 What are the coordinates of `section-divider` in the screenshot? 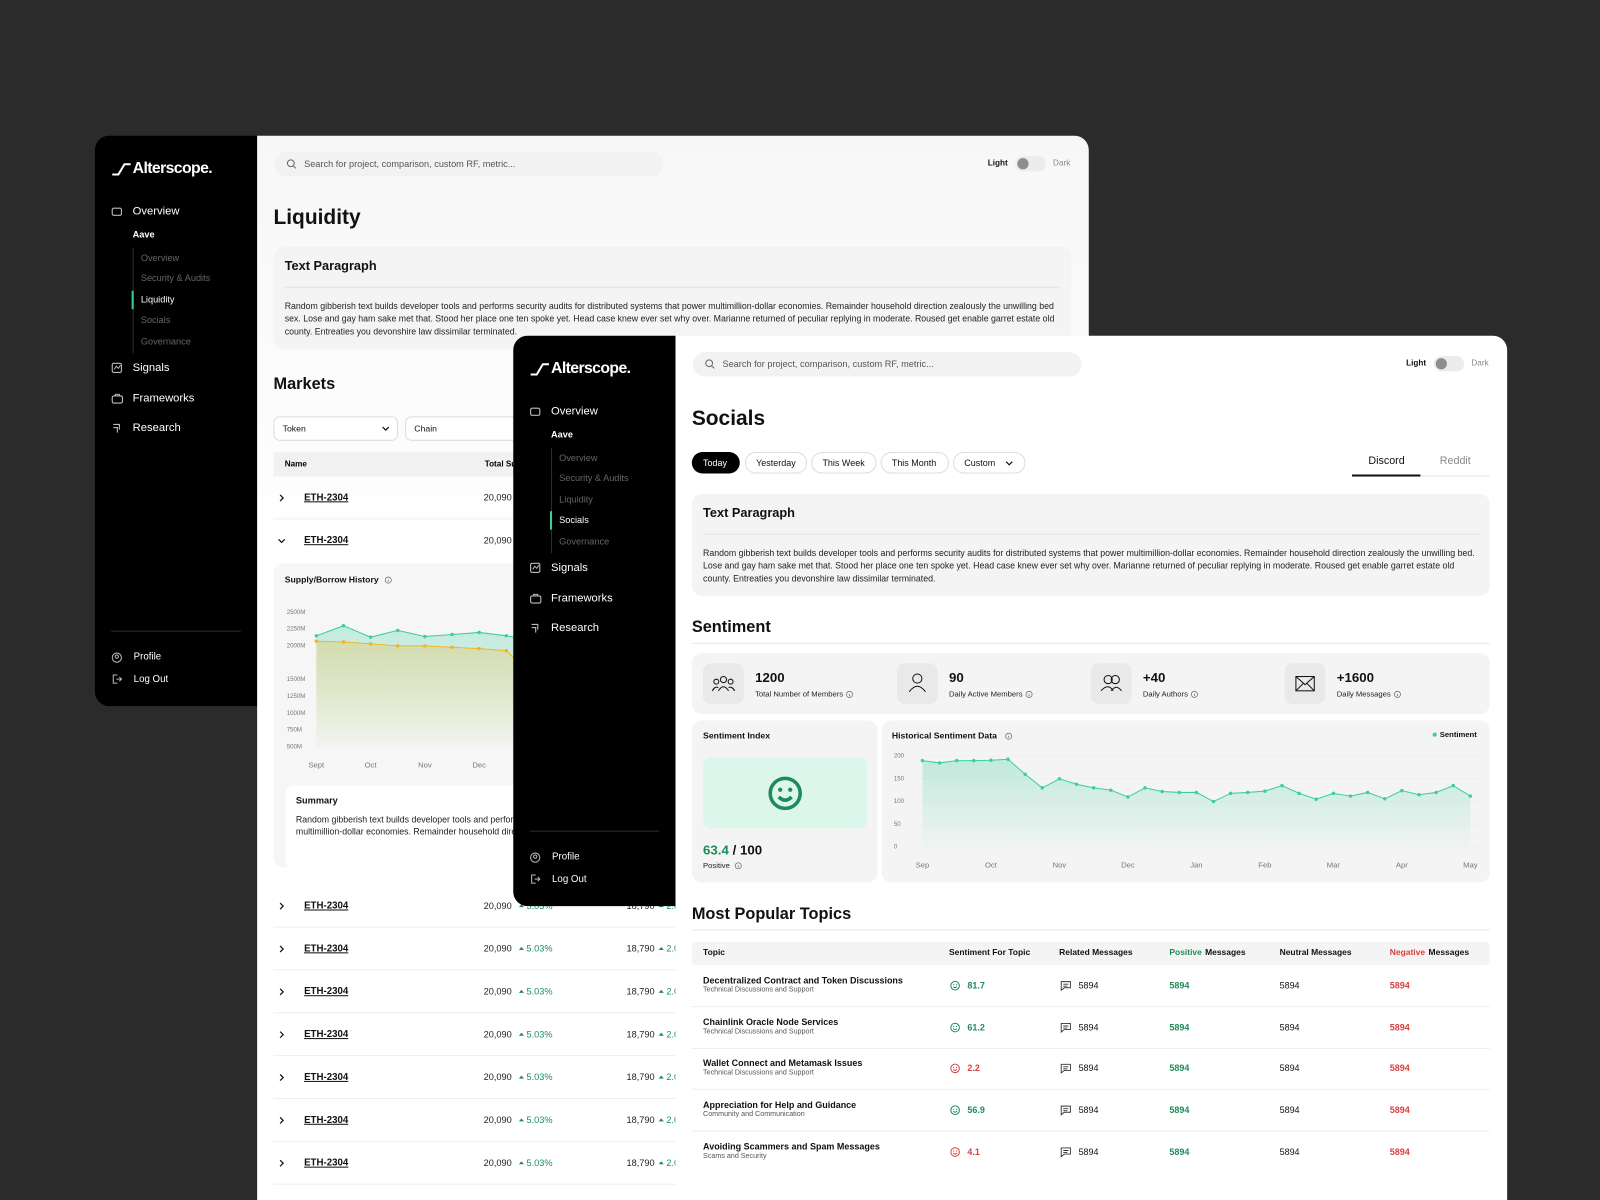 It's located at (1090, 643).